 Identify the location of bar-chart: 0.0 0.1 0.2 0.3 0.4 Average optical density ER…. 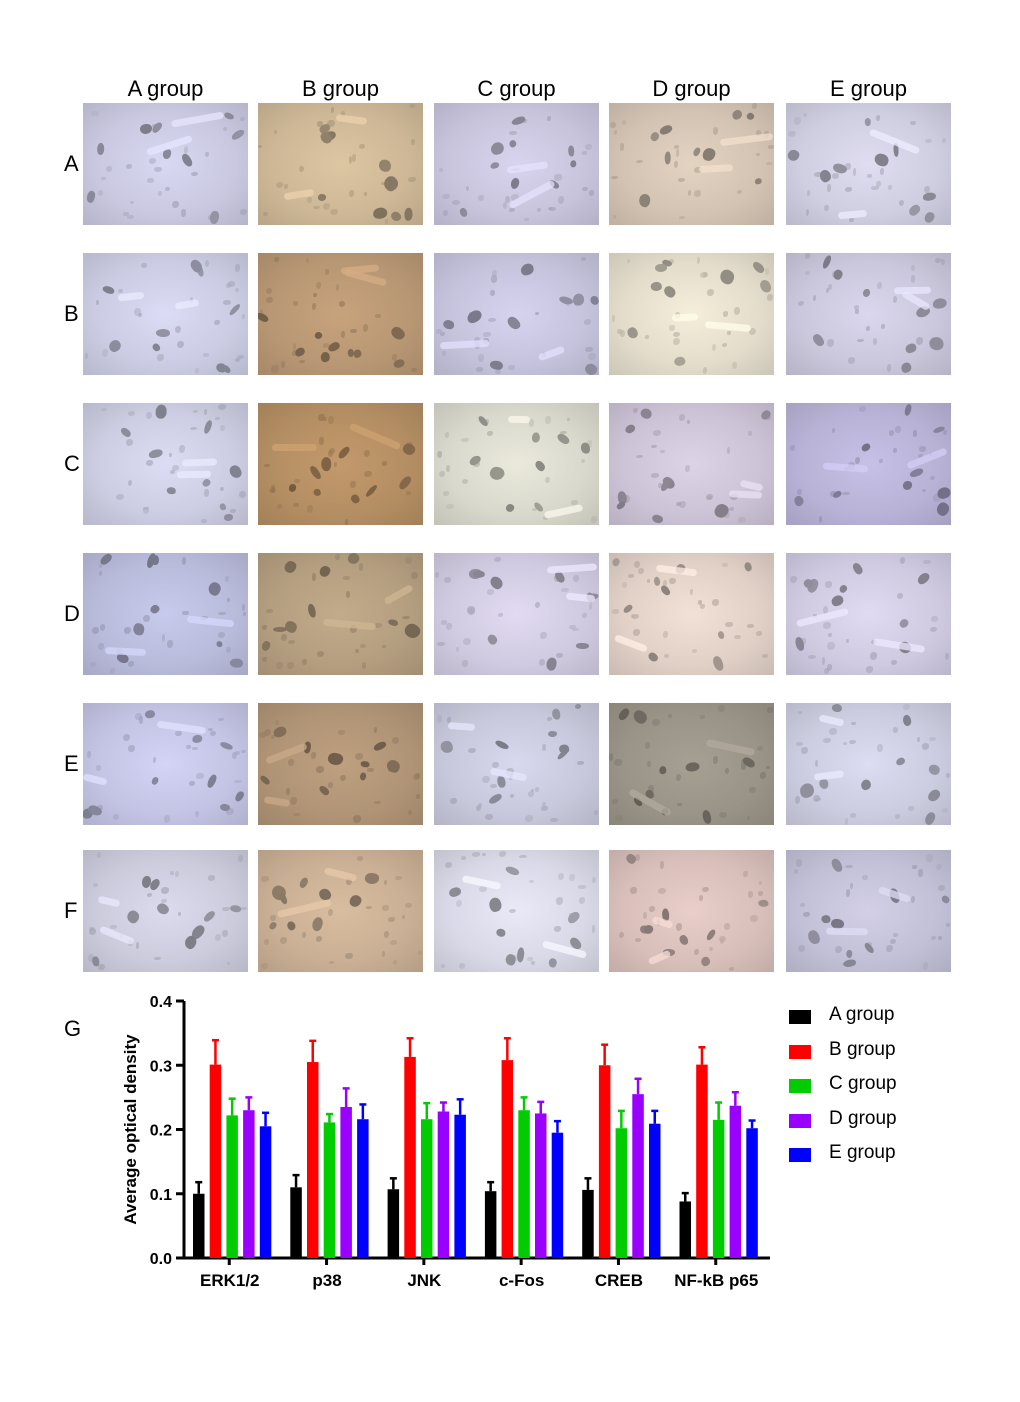
(445, 1142).